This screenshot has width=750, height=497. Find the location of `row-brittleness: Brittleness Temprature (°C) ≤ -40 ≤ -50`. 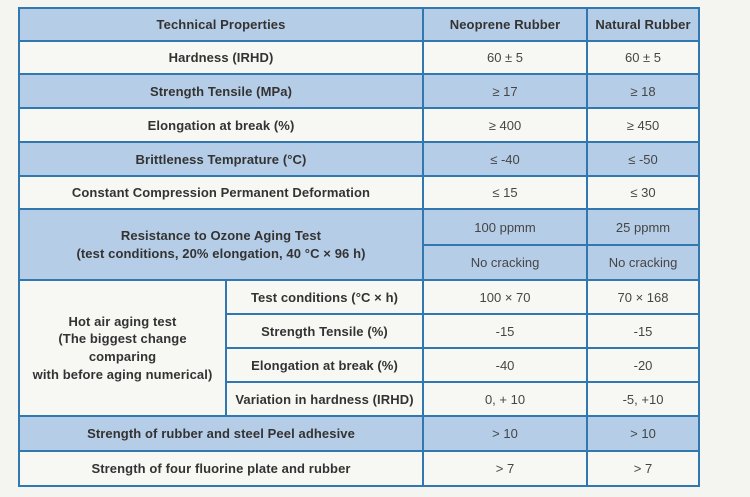

row-brittleness: Brittleness Temprature (°C) ≤ -40 ≤ -50 is located at coordinates (359, 159).